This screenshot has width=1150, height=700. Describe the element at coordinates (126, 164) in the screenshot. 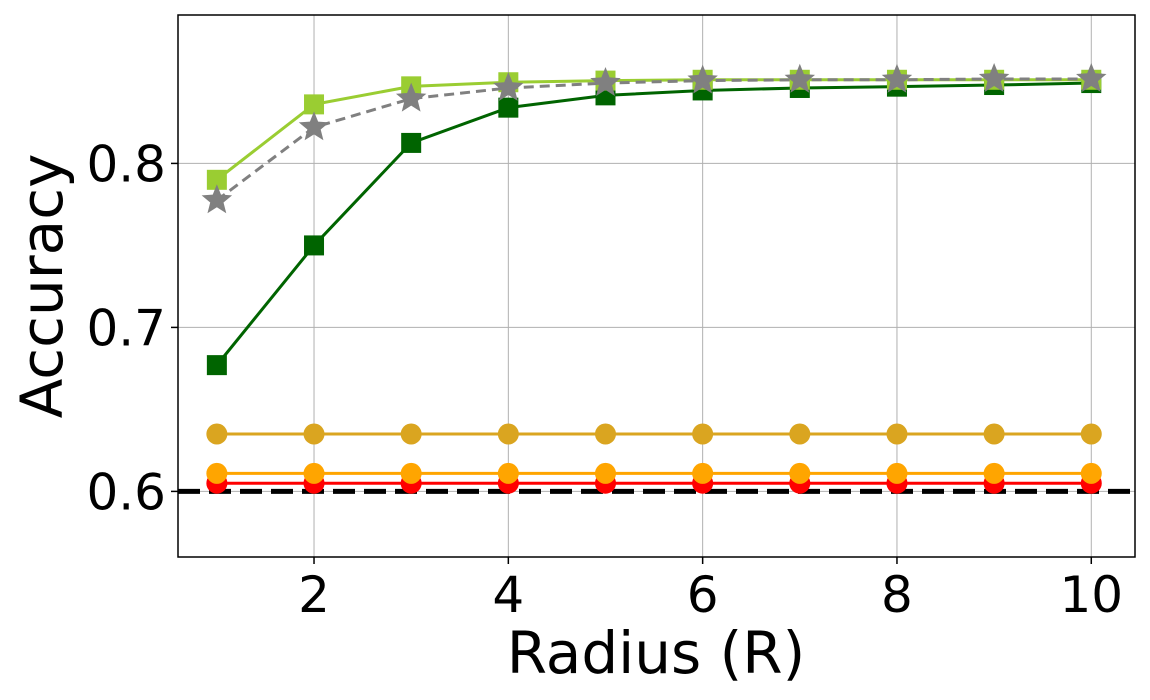

I see `y-tick-label: 0.8` at that location.